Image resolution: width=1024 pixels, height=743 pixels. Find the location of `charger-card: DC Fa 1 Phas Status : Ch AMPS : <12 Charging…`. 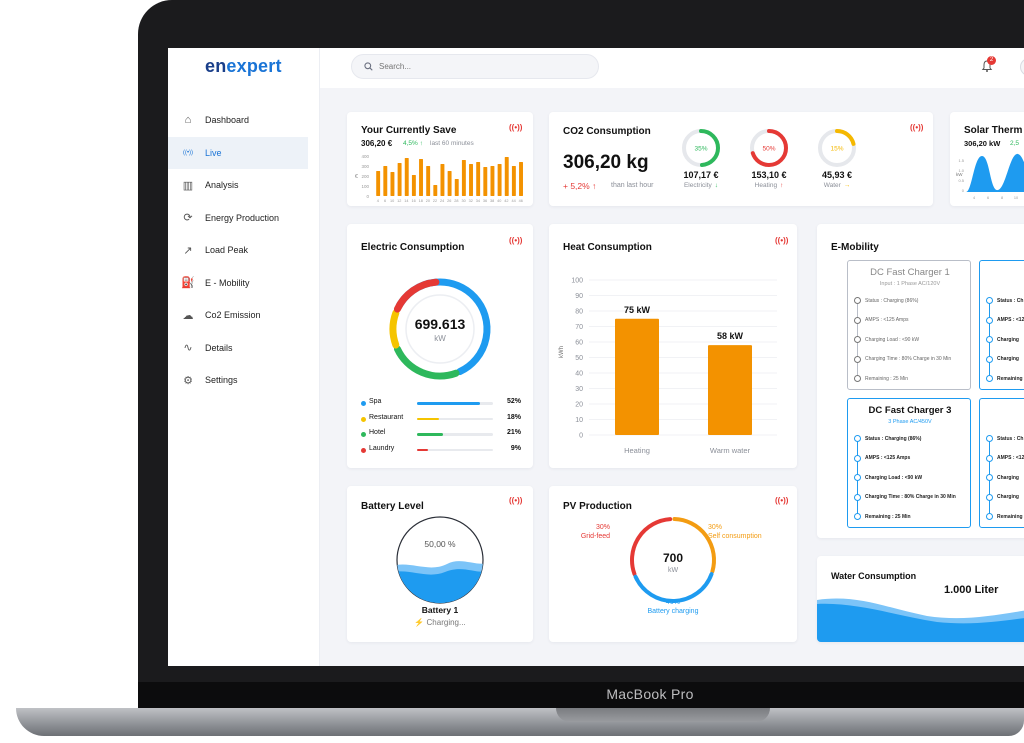

charger-card: DC Fa 1 Phas Status : Ch AMPS : <12 Charging… is located at coordinates (1001, 325).